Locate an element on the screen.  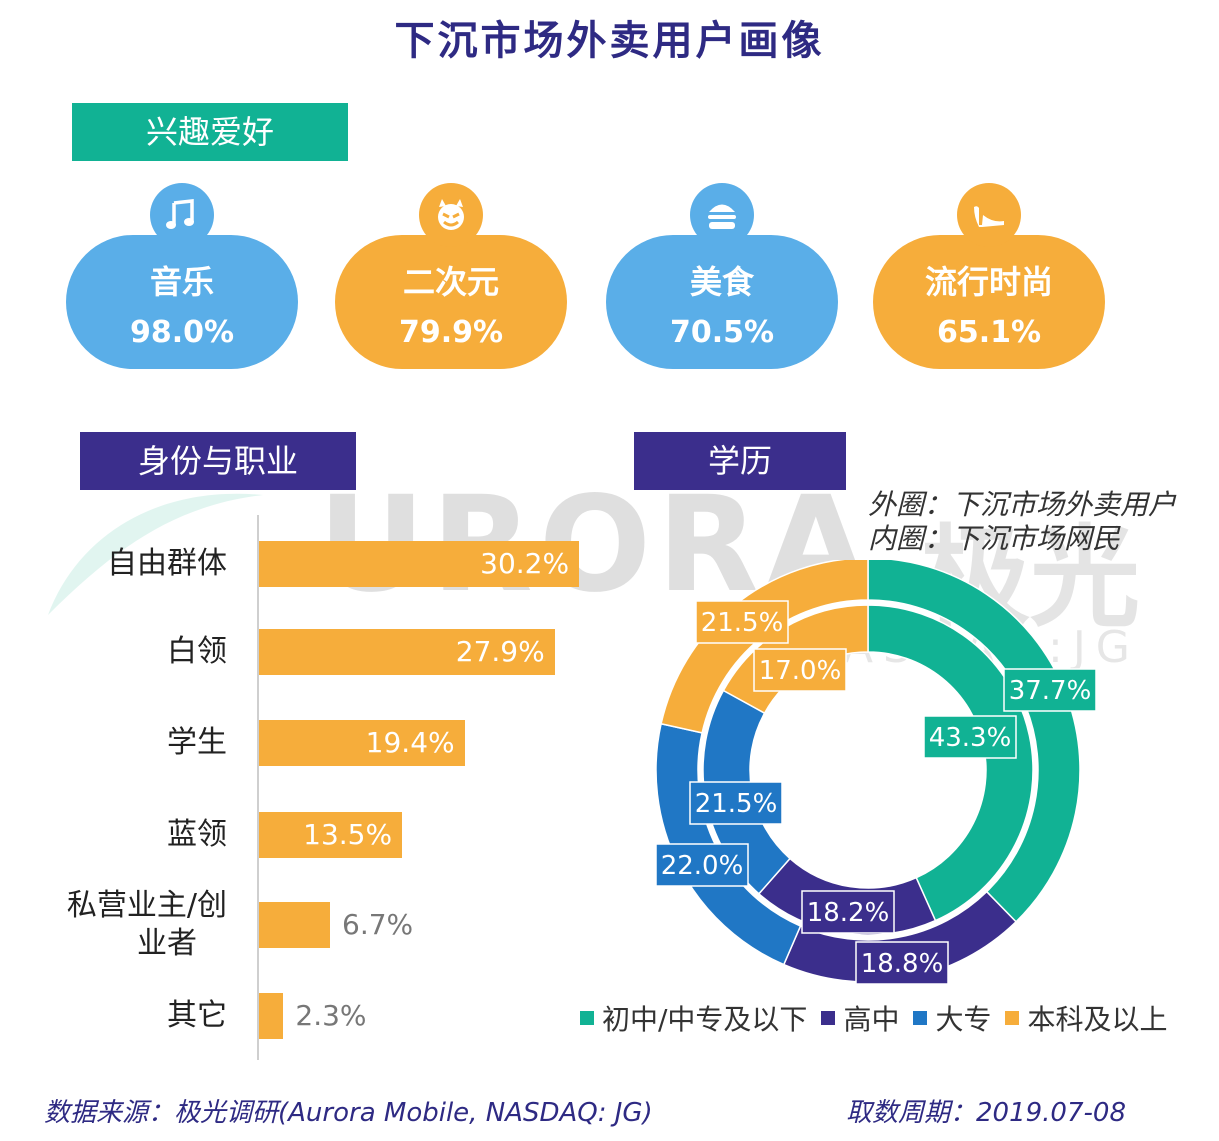
bar-category-label: 学生 is located at coordinates (197, 742).